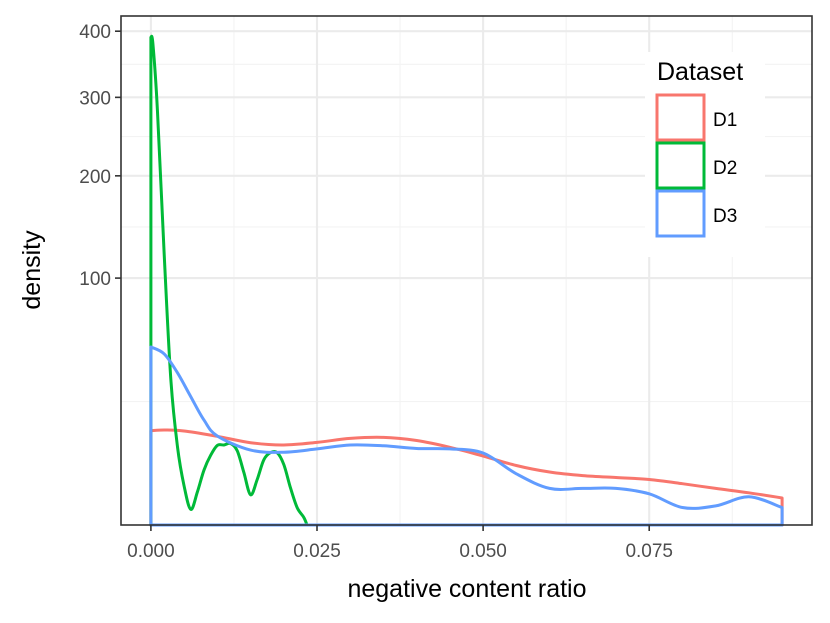 This screenshot has width=830, height=623. Describe the element at coordinates (466, 477) in the screenshot. I see `series-d1-curve` at that location.